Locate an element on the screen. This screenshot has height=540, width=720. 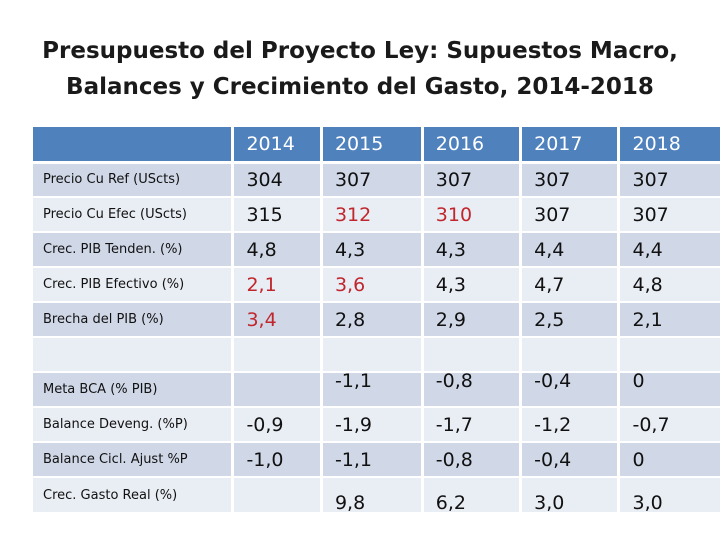
table-cell: -0,7 is located at coordinates (668, 424).